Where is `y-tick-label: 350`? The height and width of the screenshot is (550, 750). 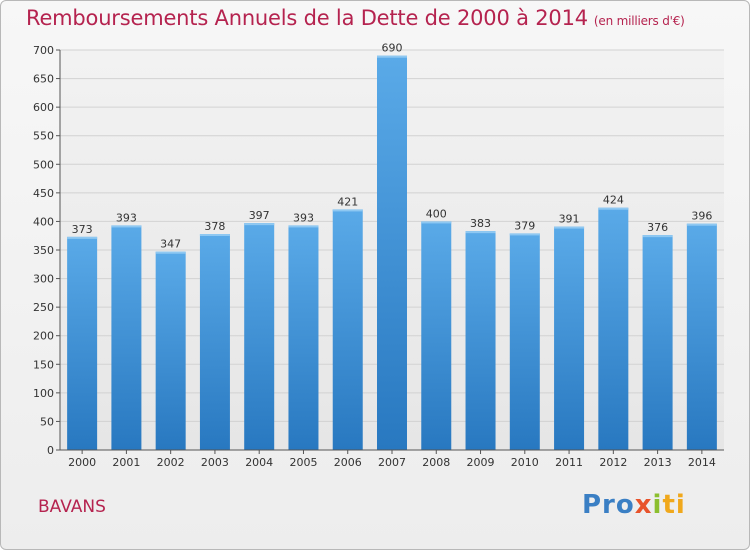
y-tick-label: 350 is located at coordinates (43, 250).